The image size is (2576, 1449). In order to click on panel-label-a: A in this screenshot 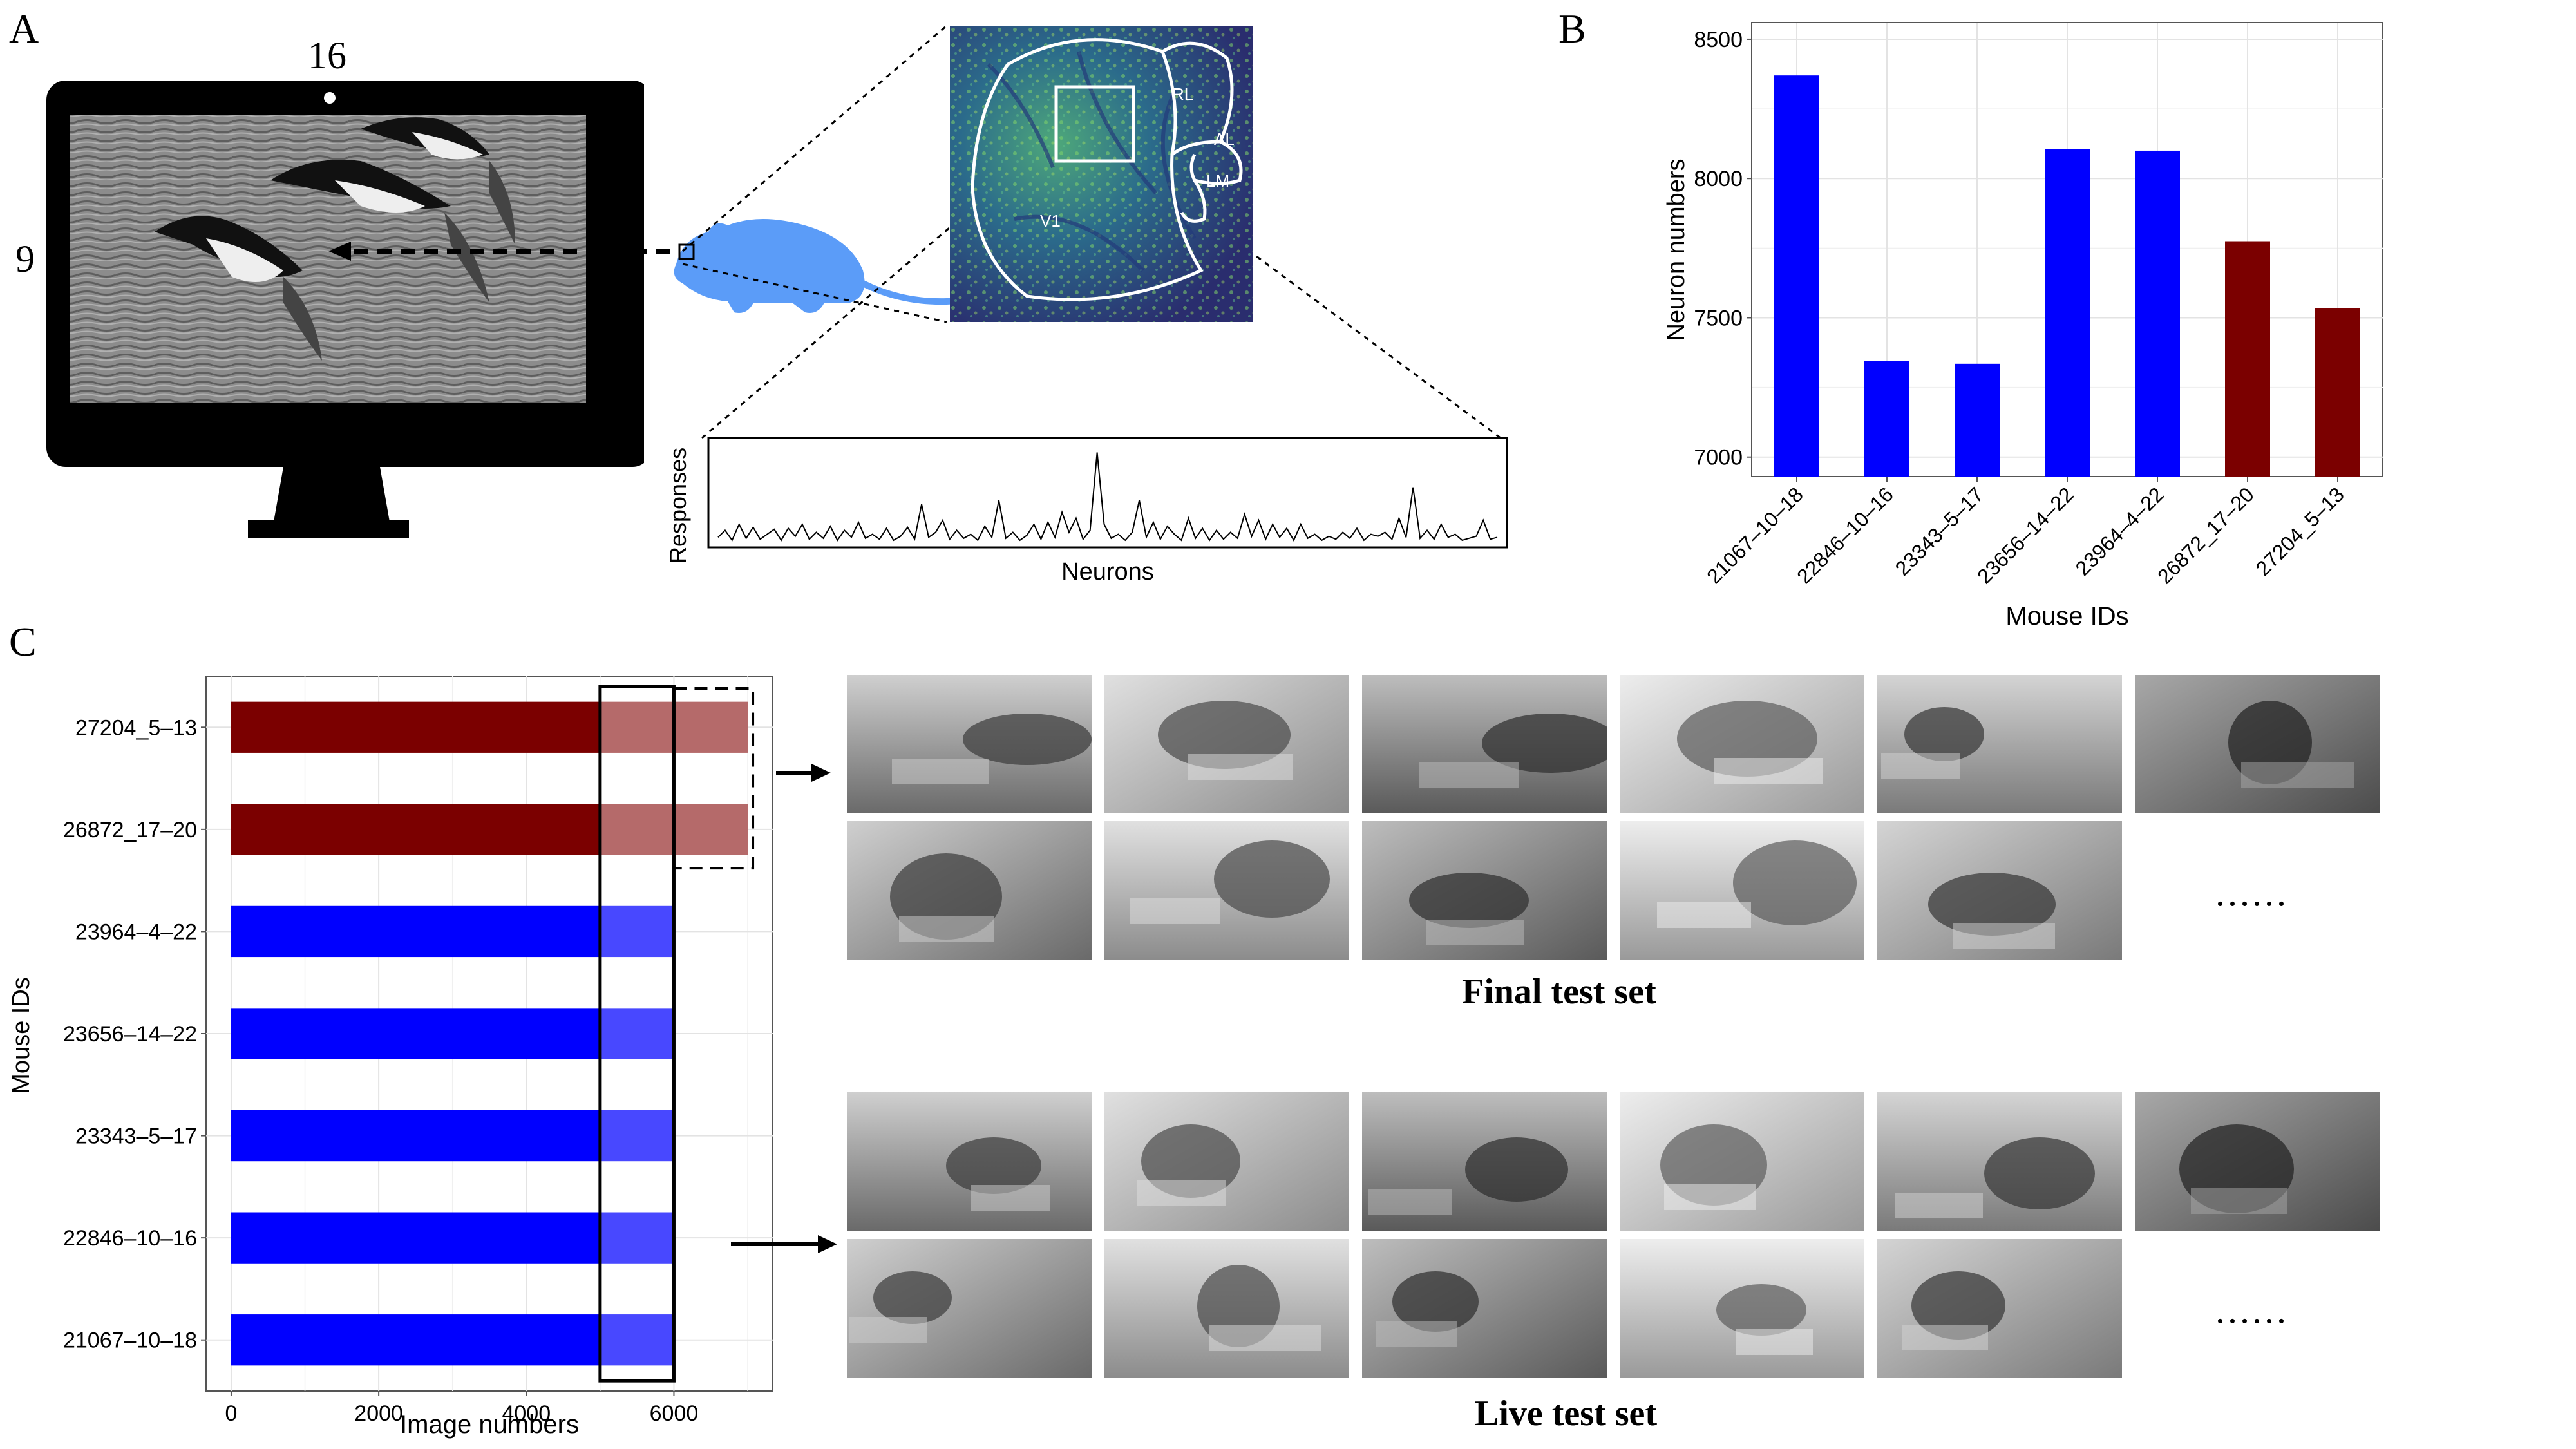, I will do `click(24, 29)`.